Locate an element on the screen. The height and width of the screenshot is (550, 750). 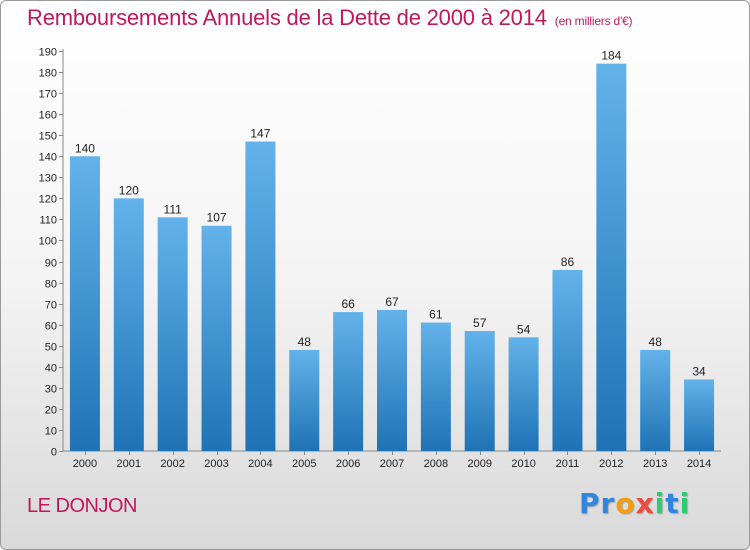
x-tick-label: 2007 is located at coordinates (392, 464).